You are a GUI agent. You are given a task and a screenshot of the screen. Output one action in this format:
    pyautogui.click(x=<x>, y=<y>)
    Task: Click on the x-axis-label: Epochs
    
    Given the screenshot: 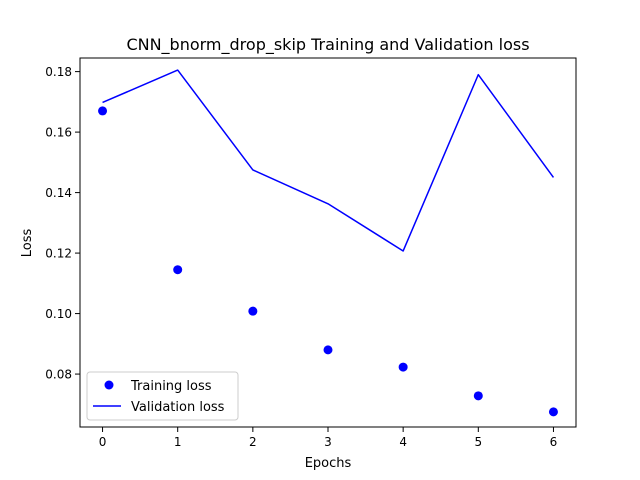 What is the action you would take?
    pyautogui.click(x=328, y=463)
    